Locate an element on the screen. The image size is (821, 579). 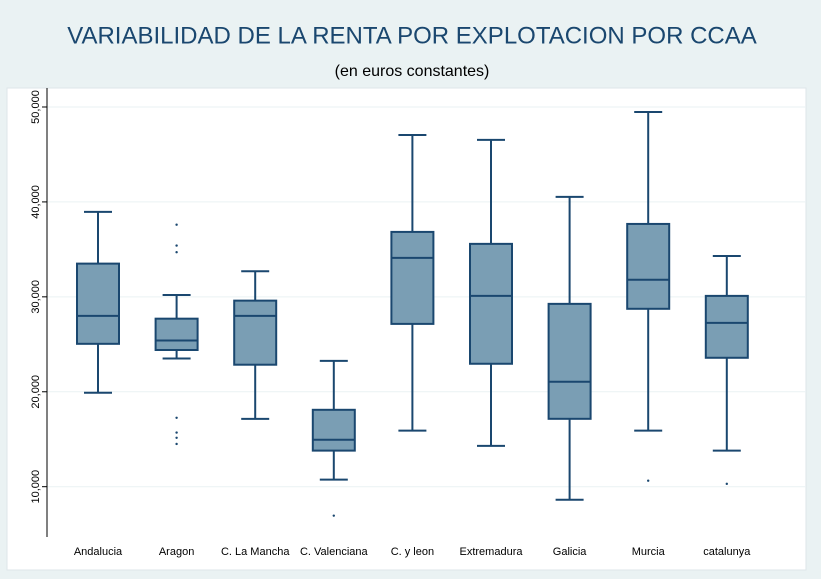
x-tick-label: Aragon is located at coordinates (176, 552).